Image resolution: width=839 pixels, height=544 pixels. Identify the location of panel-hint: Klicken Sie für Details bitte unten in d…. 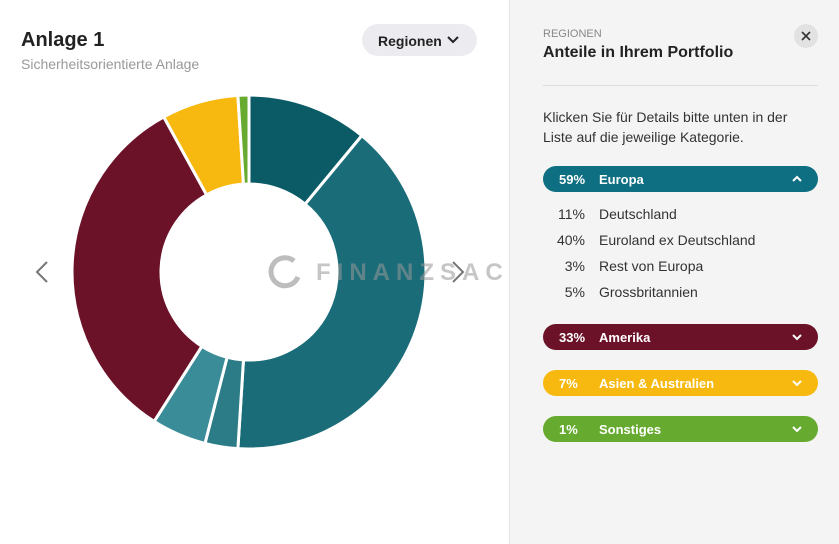
(665, 127).